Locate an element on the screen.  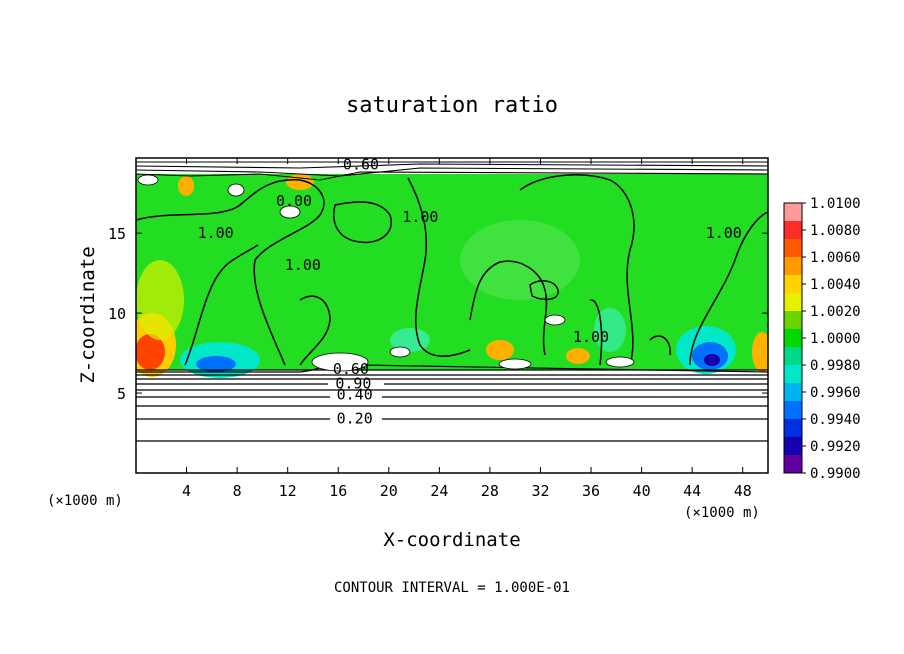
colorbar-tick-label: 1.0100 is located at coordinates (835, 204).